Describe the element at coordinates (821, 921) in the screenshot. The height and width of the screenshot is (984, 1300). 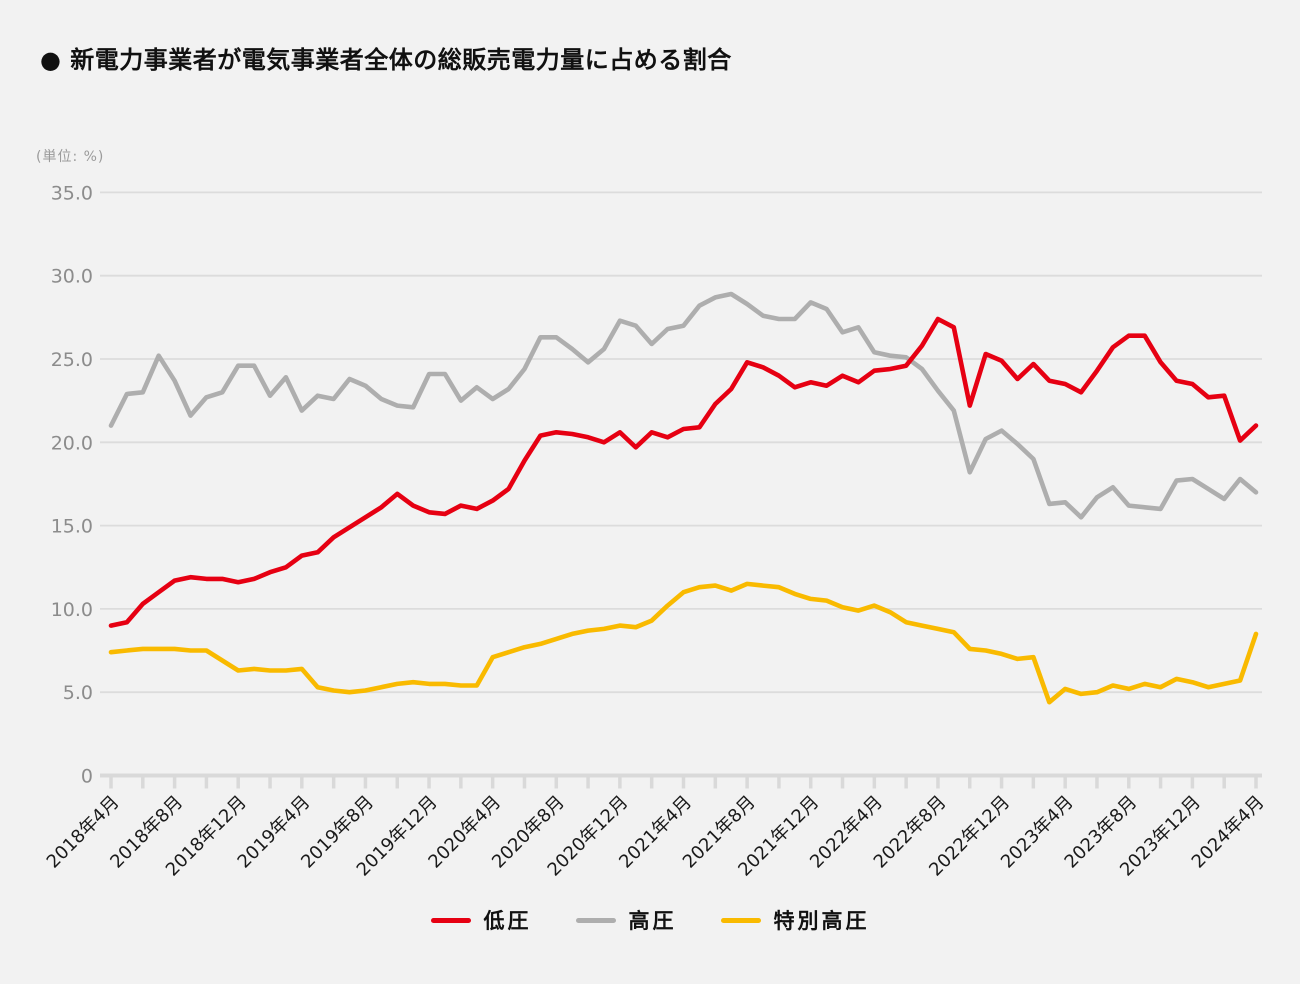
I see `legend-label-extra-high-voltage: 特別高圧` at that location.